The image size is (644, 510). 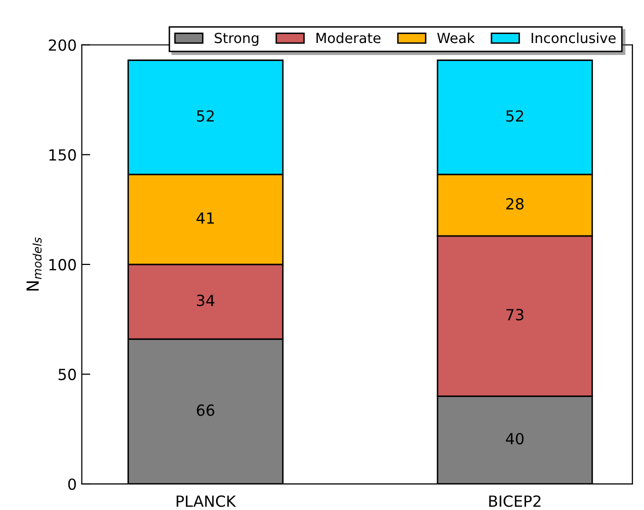 What do you see at coordinates (514, 501) in the screenshot?
I see `x-tick-label: BICEP2` at bounding box center [514, 501].